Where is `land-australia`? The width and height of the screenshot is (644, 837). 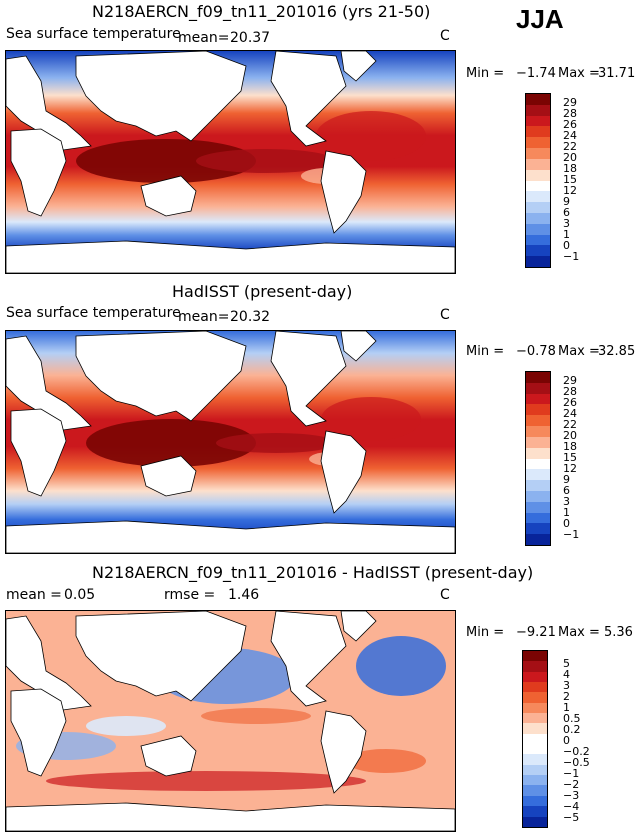
land-australia is located at coordinates (168, 476).